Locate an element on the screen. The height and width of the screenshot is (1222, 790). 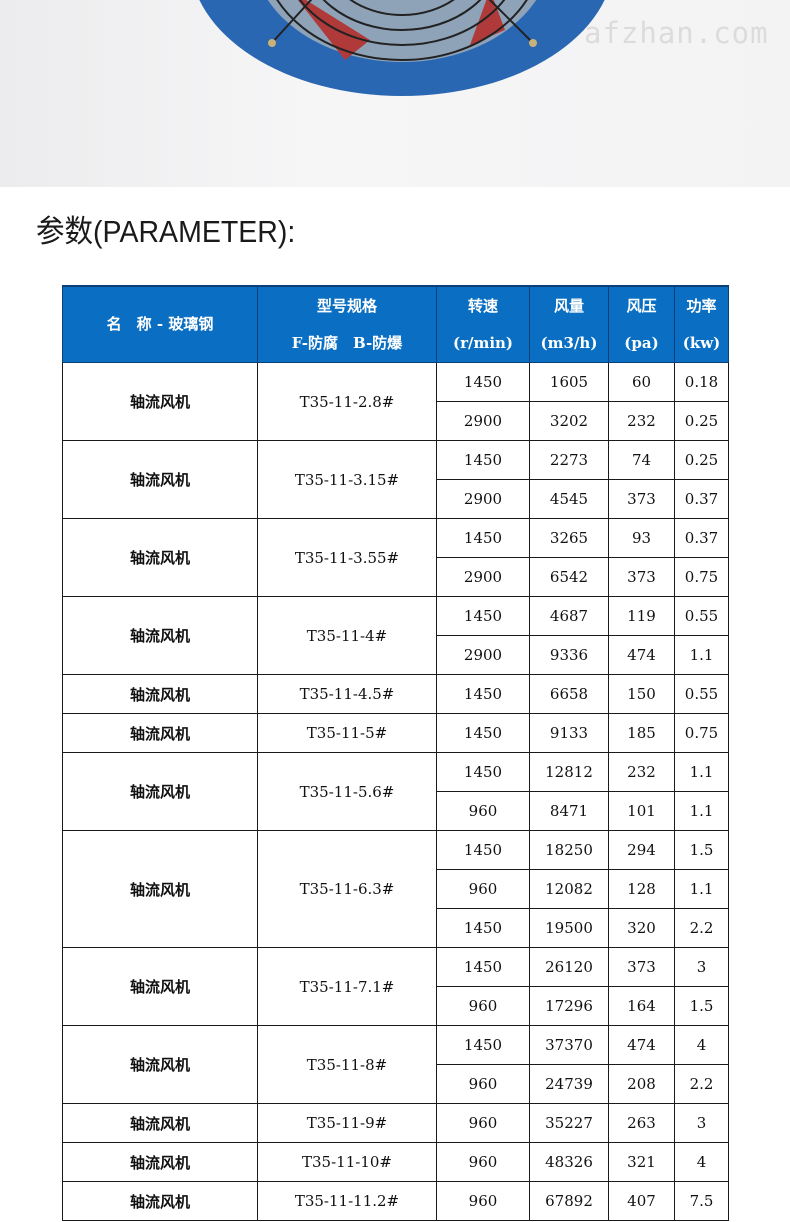
header-model: 型号规格 F-防腐 B-防爆 is located at coordinates (347, 324).